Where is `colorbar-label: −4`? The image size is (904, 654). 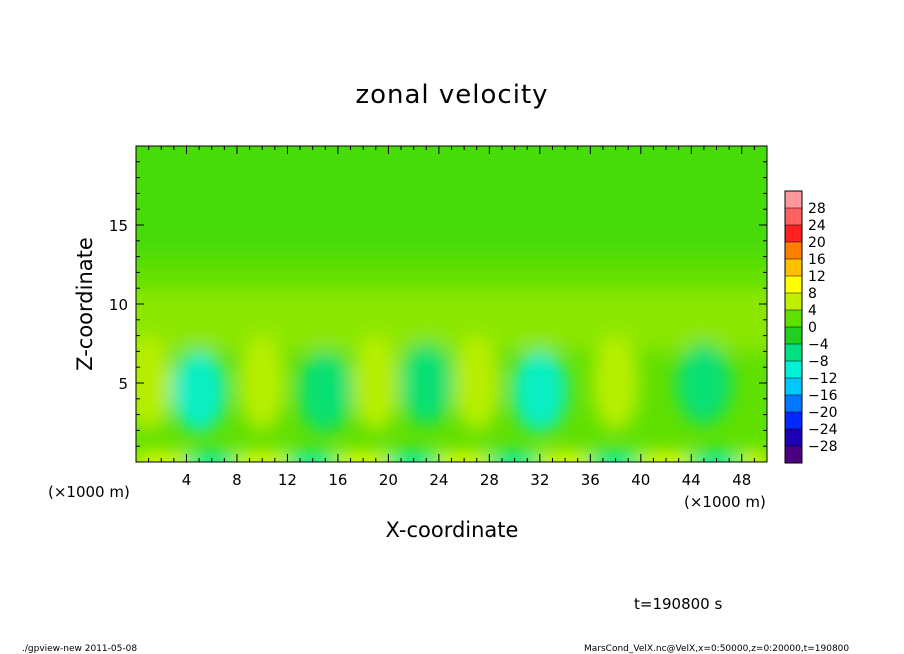
colorbar-label: −4 is located at coordinates (818, 345).